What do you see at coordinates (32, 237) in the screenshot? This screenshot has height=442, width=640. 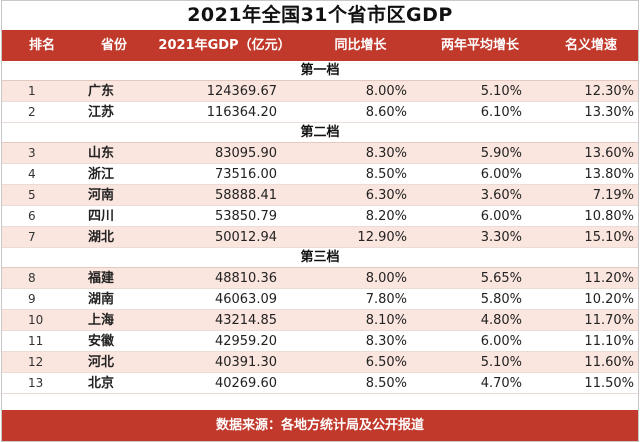 I see `rank-cell: 7` at bounding box center [32, 237].